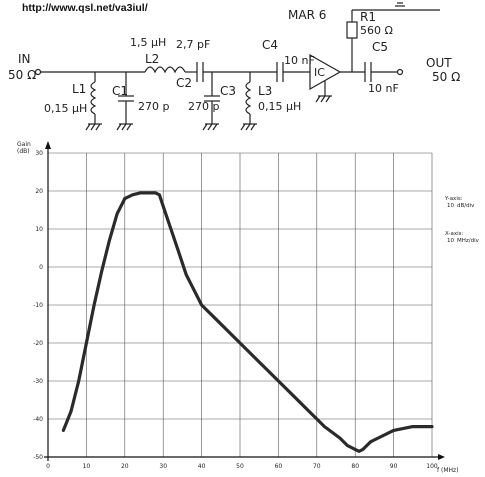  Describe the element at coordinates (125, 466) in the screenshot. I see `x-tick-label: 20` at that location.